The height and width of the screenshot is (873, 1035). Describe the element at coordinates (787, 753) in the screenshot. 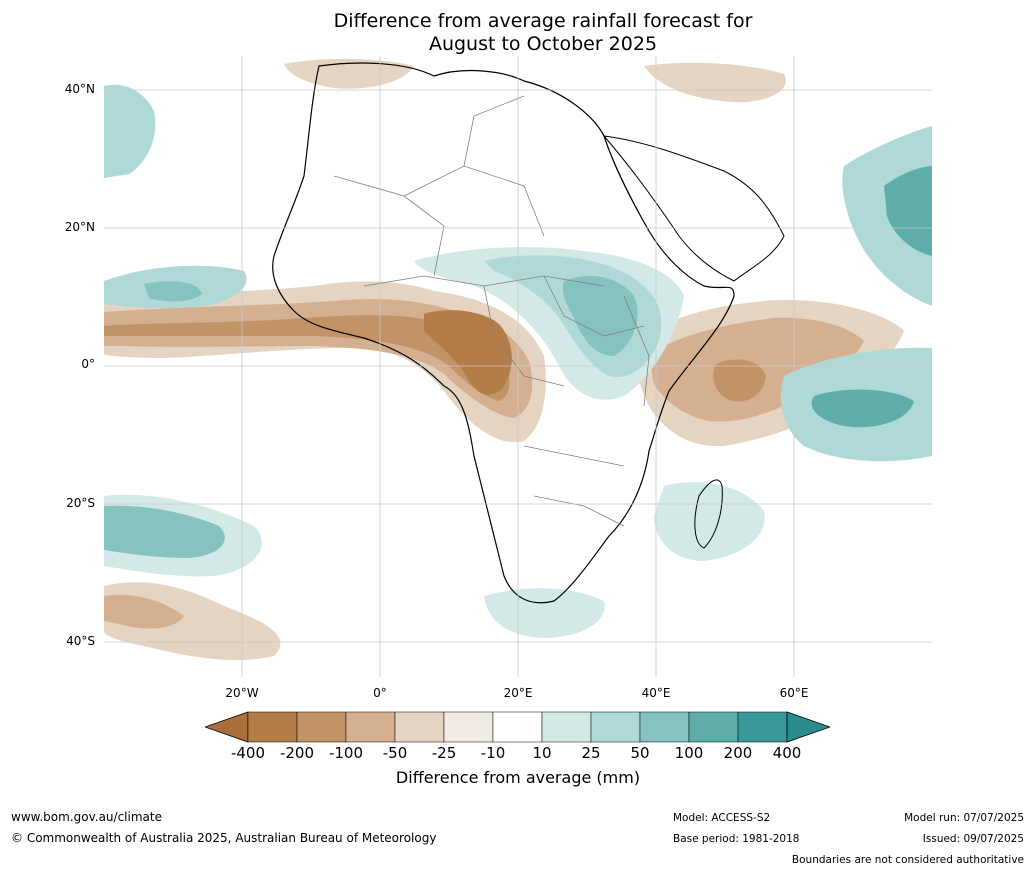

I see `colorbar-tick-label: 400` at that location.